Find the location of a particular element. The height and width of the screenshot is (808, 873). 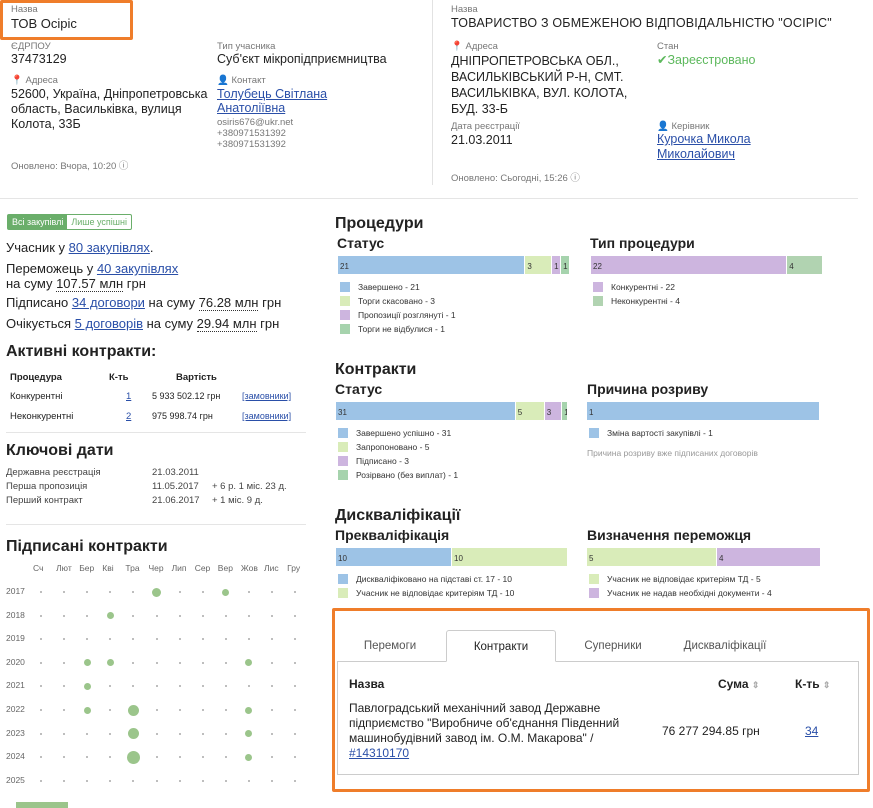

contracts-status-legend-item: Підписано - 3 is located at coordinates (373, 461).